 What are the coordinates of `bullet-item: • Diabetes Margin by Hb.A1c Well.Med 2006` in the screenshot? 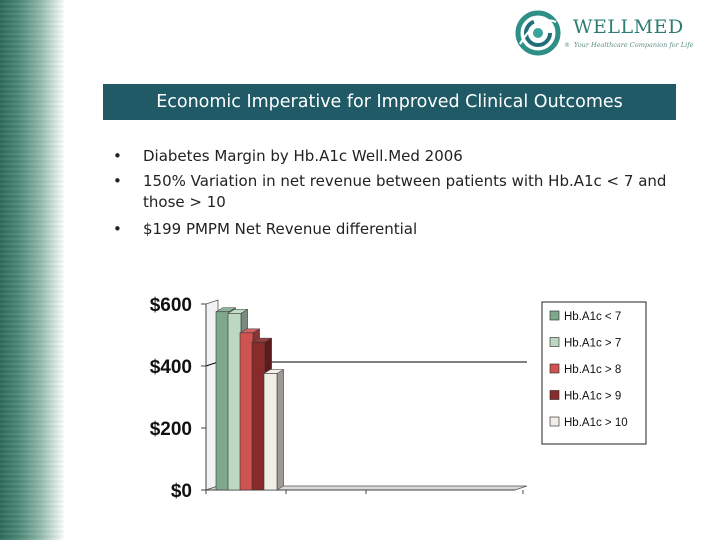 It's located at (393, 156).